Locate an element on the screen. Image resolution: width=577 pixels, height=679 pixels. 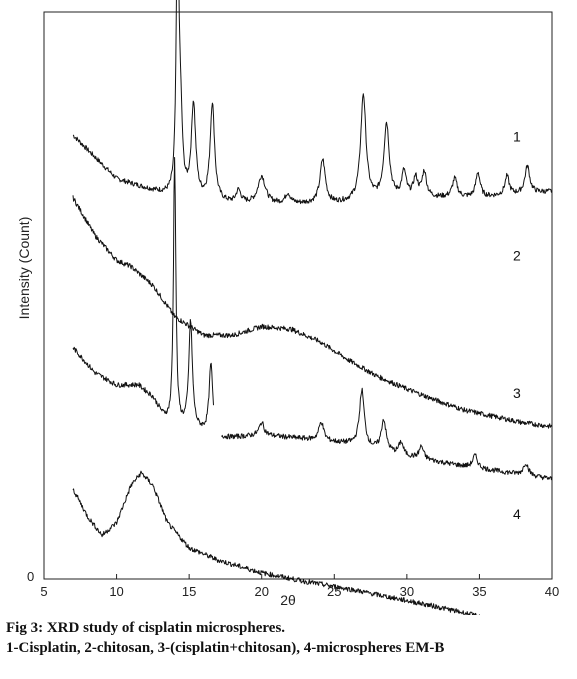
y-tick-label-0: 0 is located at coordinates (30, 576).